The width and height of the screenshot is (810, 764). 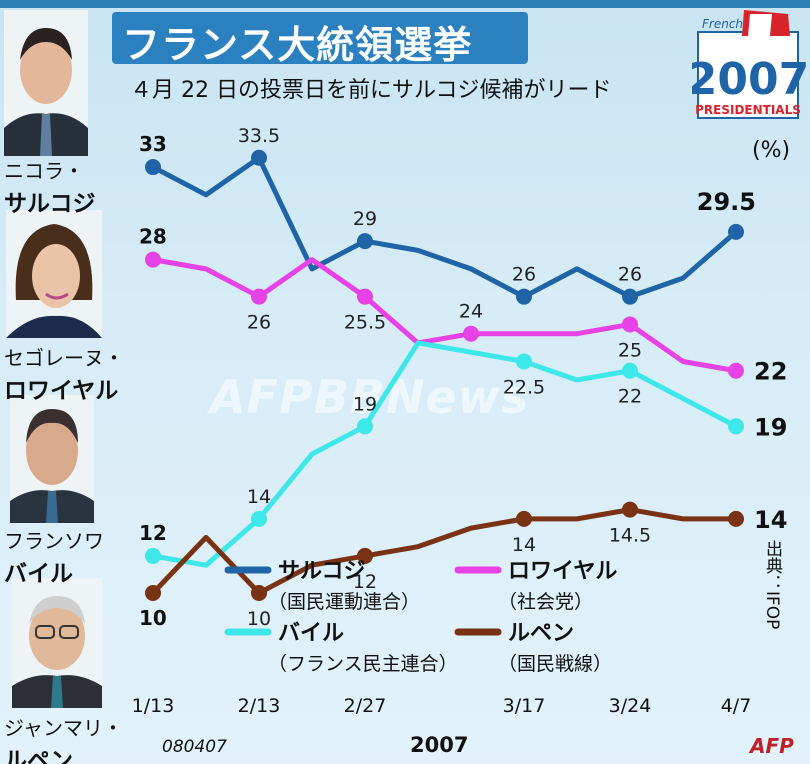 What do you see at coordinates (772, 585) in the screenshot?
I see `source-label: 出典：IFOP` at bounding box center [772, 585].